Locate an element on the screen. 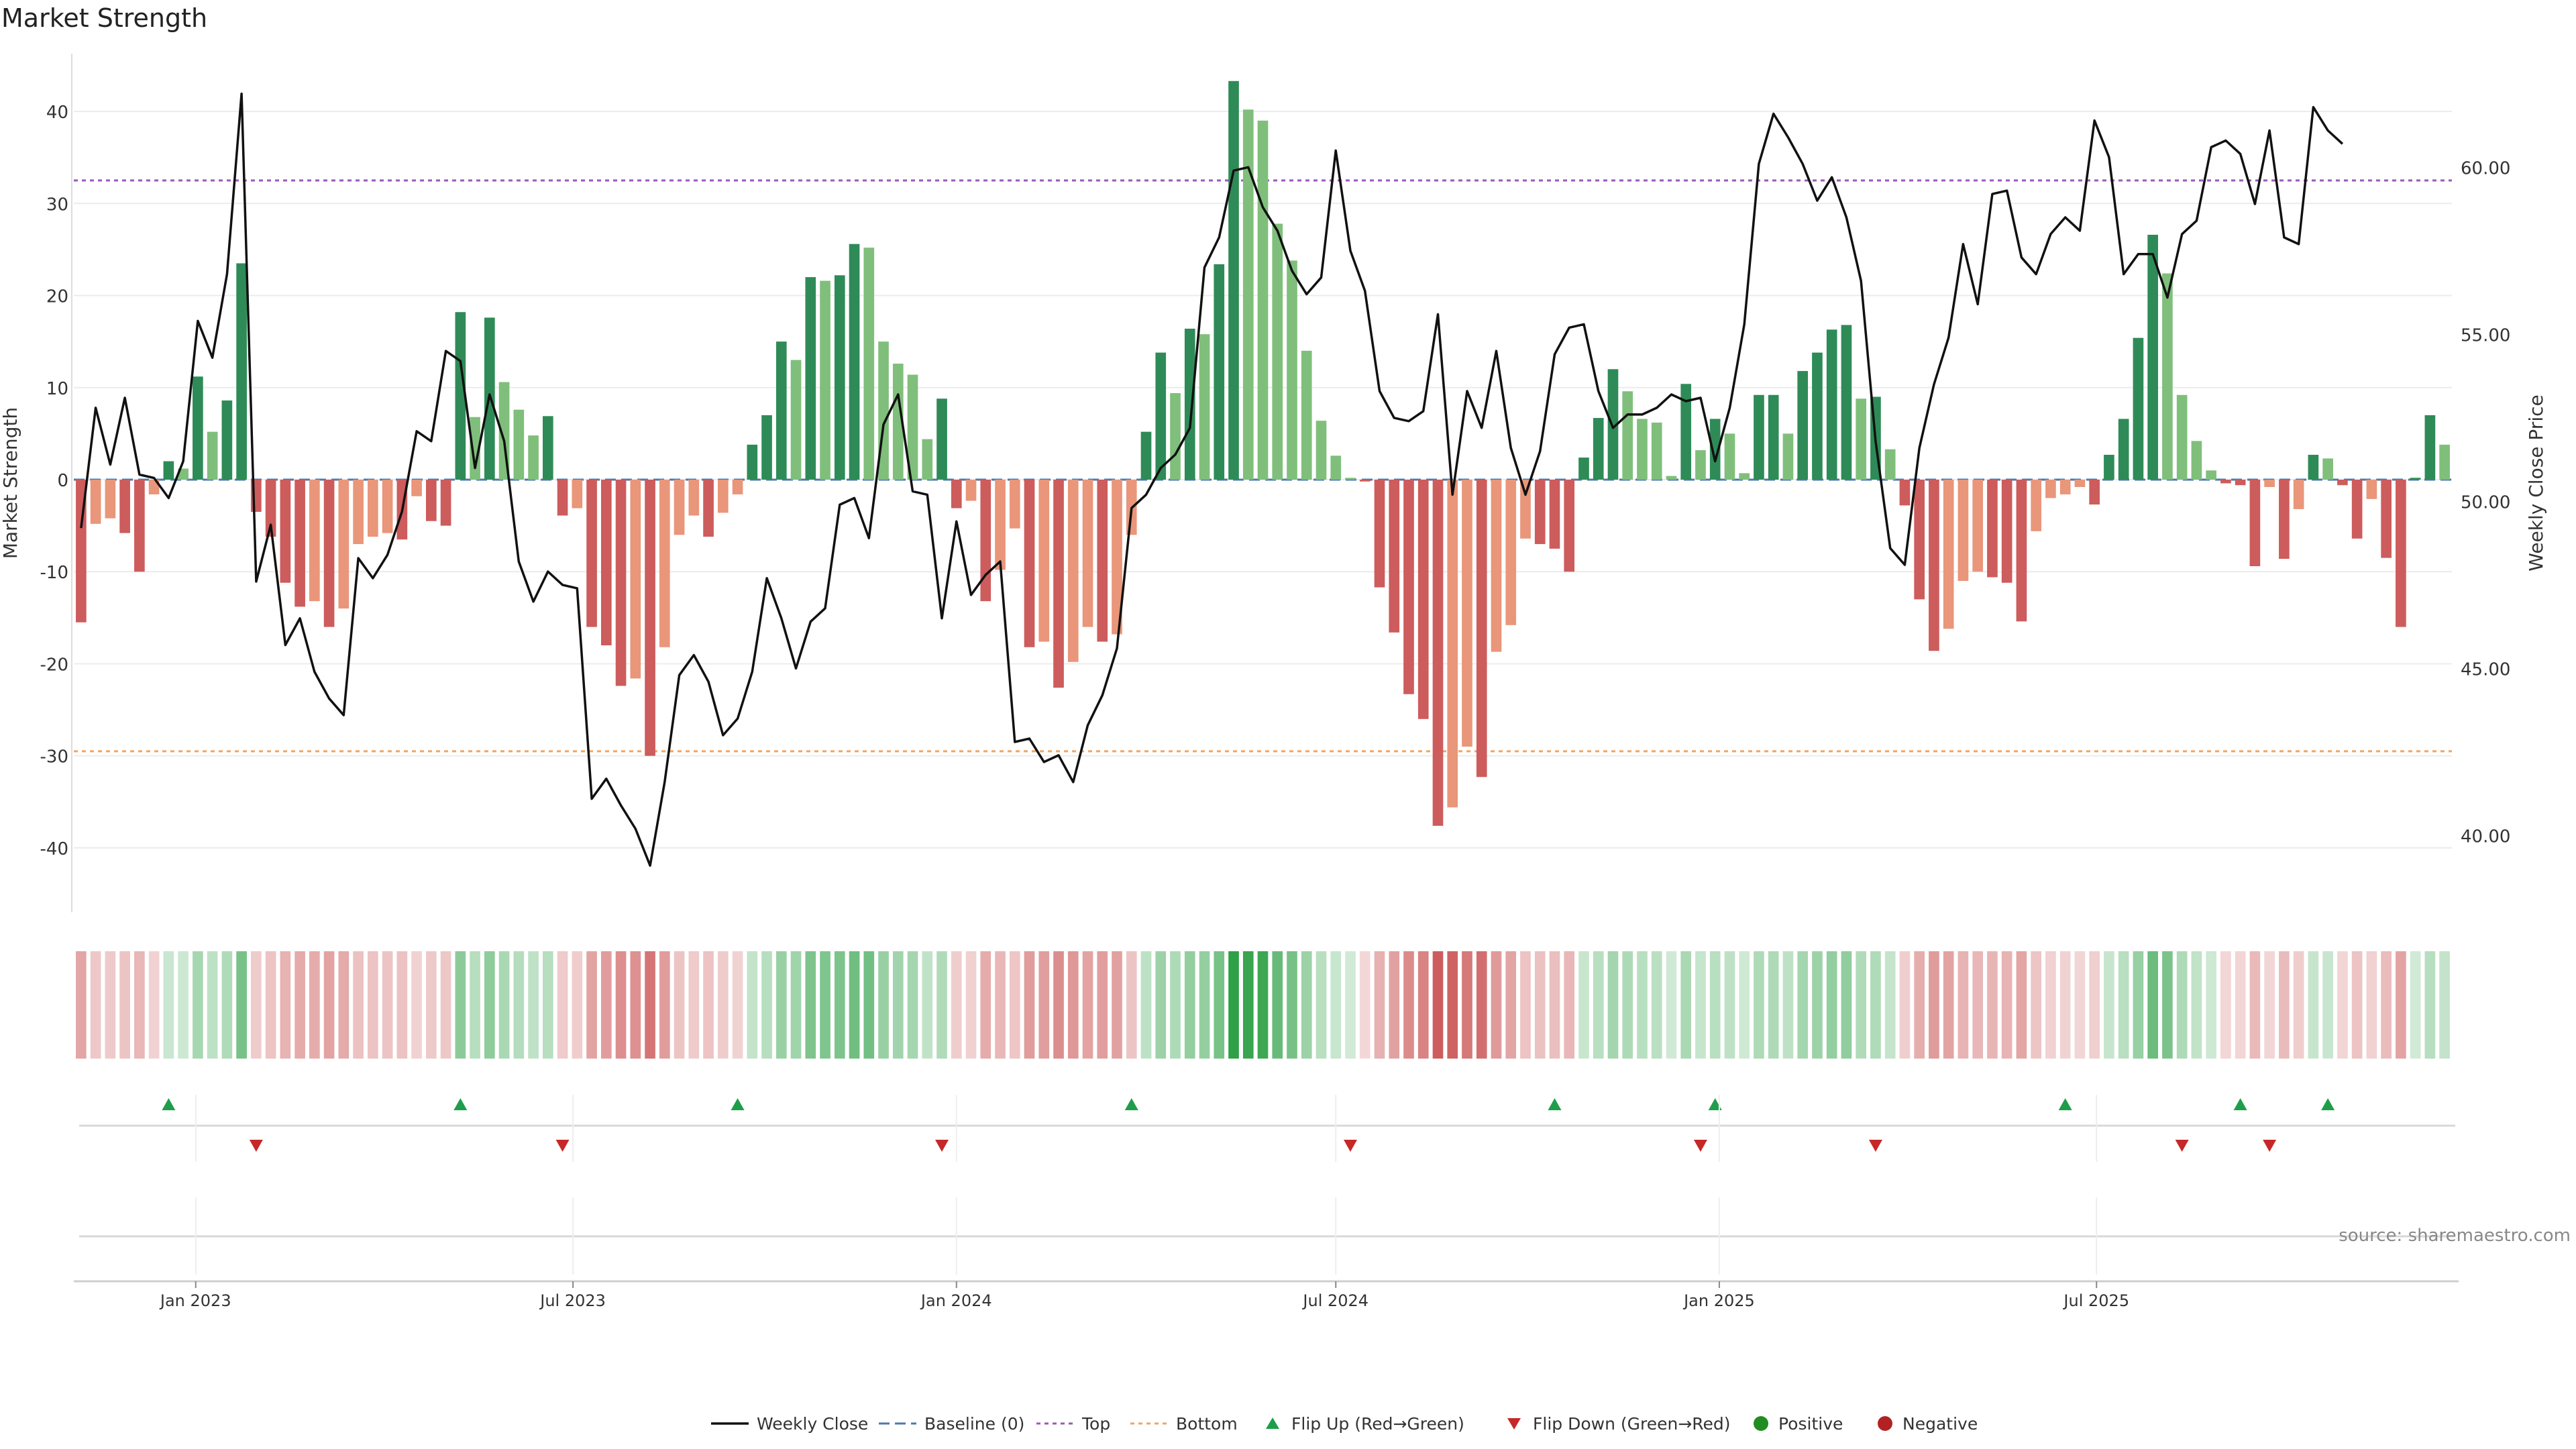  y2-tick-label: 60.00 is located at coordinates (2485, 168).